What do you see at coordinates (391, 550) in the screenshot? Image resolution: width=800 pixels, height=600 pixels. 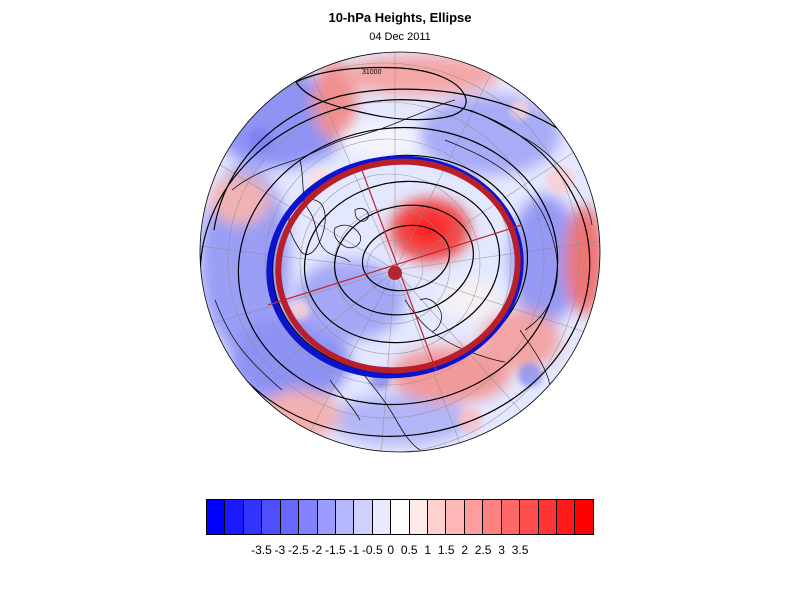 I see `colorbar-tick-label: 0` at bounding box center [391, 550].